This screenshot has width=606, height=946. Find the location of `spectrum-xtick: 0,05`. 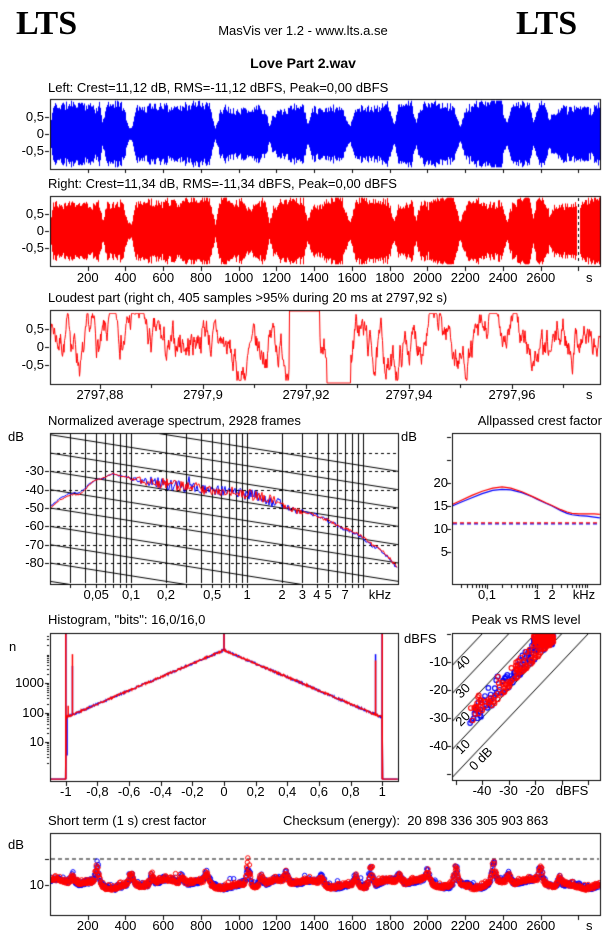

spectrum-xtick: 0,05 is located at coordinates (96, 594).